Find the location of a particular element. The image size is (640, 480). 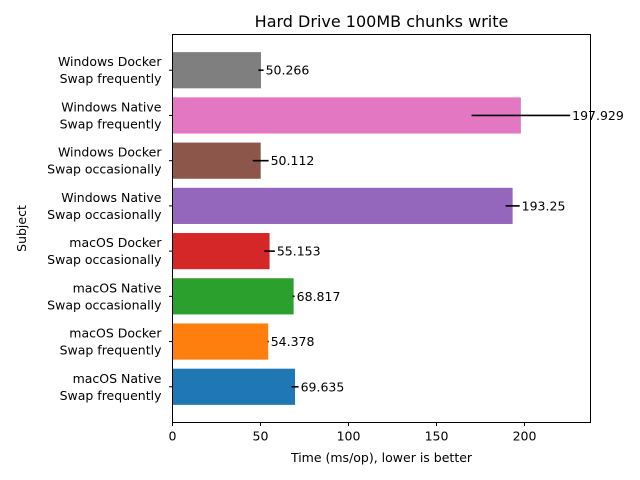

x-axis-label: Time (ms/op), lower is better is located at coordinates (381, 457).